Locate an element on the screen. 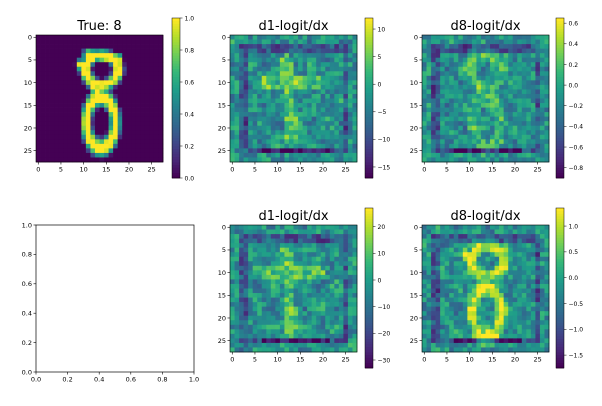 This screenshot has width=602, height=406. x-tick-label: 15 is located at coordinates (300, 170).